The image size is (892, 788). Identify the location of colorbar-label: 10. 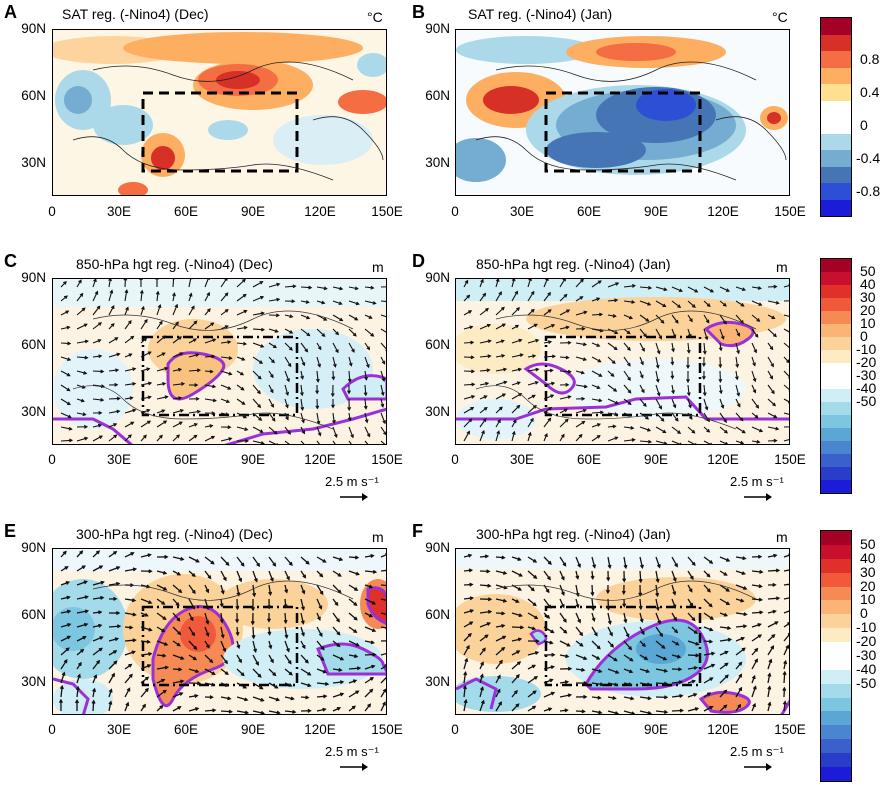
(868, 599).